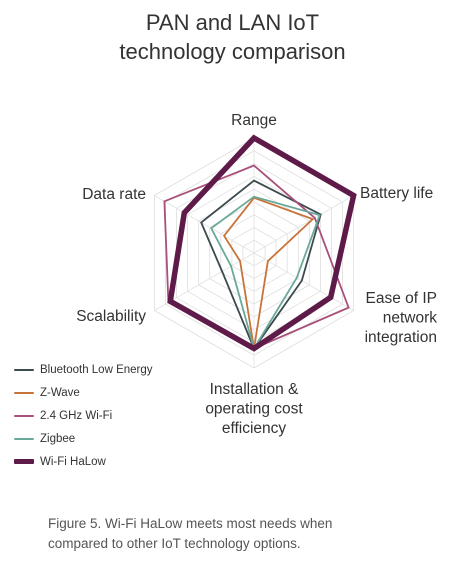 The height and width of the screenshot is (566, 465). I want to click on legend-item-2-4-ghz-wi-fi: 2.4 GHz Wi-Fi, so click(83, 415).